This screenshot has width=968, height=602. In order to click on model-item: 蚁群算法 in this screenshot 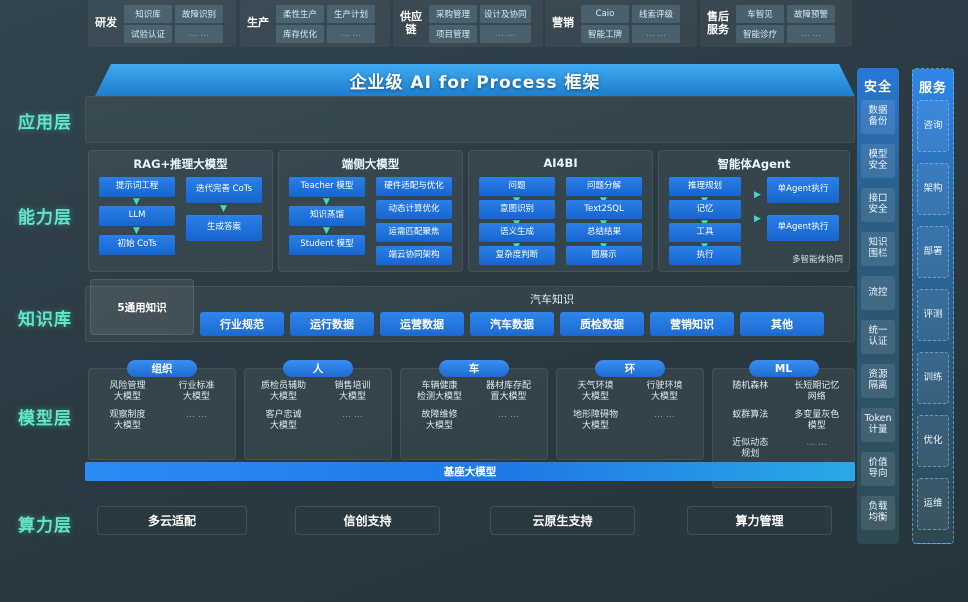, I will do `click(750, 414)`.